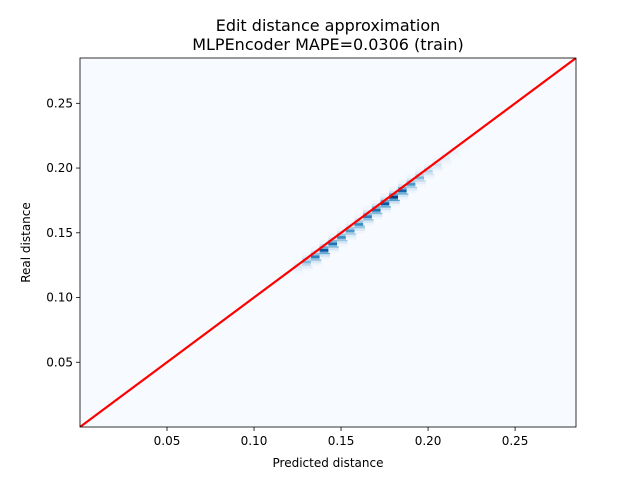 Image resolution: width=640 pixels, height=484 pixels. Describe the element at coordinates (59, 233) in the screenshot. I see `y-tick-label: 0.15` at that location.